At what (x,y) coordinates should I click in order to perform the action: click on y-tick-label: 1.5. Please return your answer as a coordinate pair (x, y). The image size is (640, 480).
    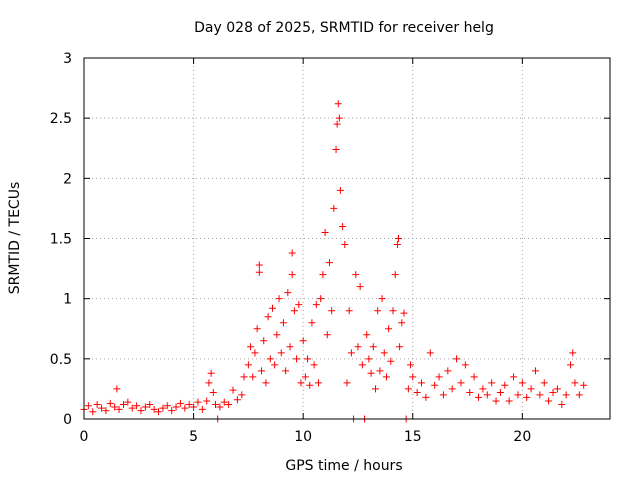
    Looking at the image, I should click on (61, 240).